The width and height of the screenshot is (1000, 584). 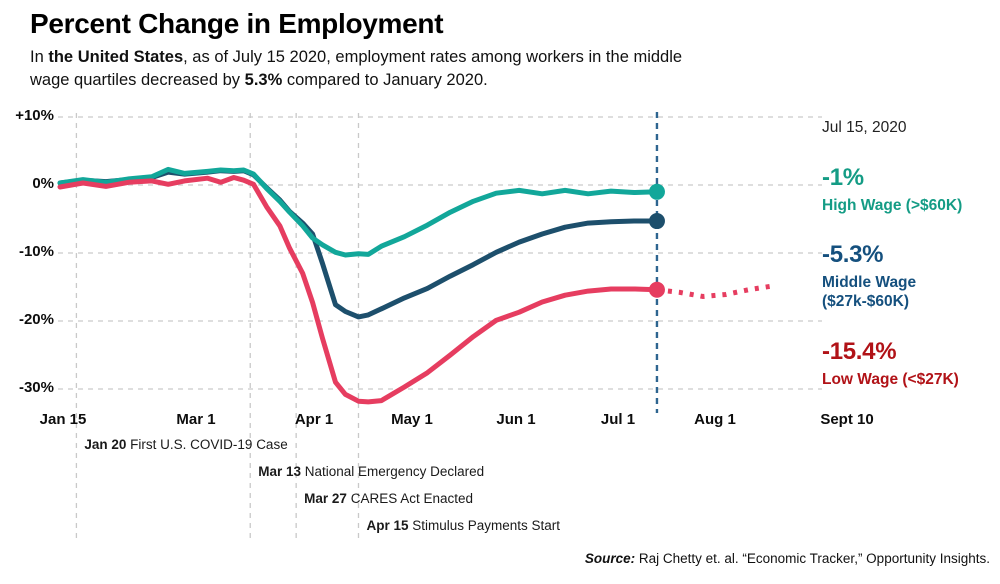 What do you see at coordinates (484, 525) in the screenshot?
I see `event-text: Stimulus Payments Start` at bounding box center [484, 525].